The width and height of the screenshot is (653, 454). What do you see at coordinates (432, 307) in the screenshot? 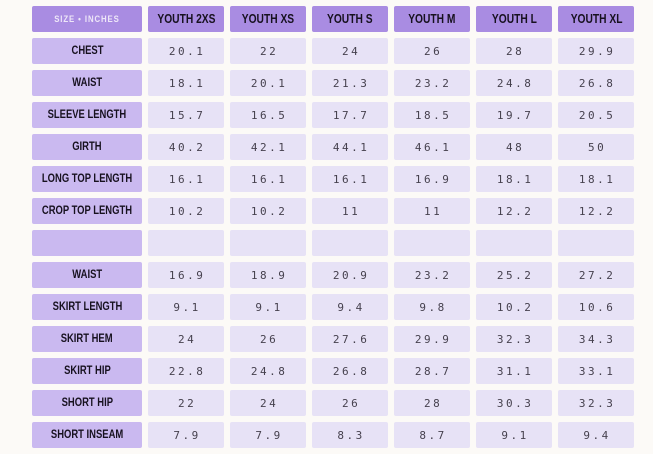
I see `value-cell: 9.8` at bounding box center [432, 307].